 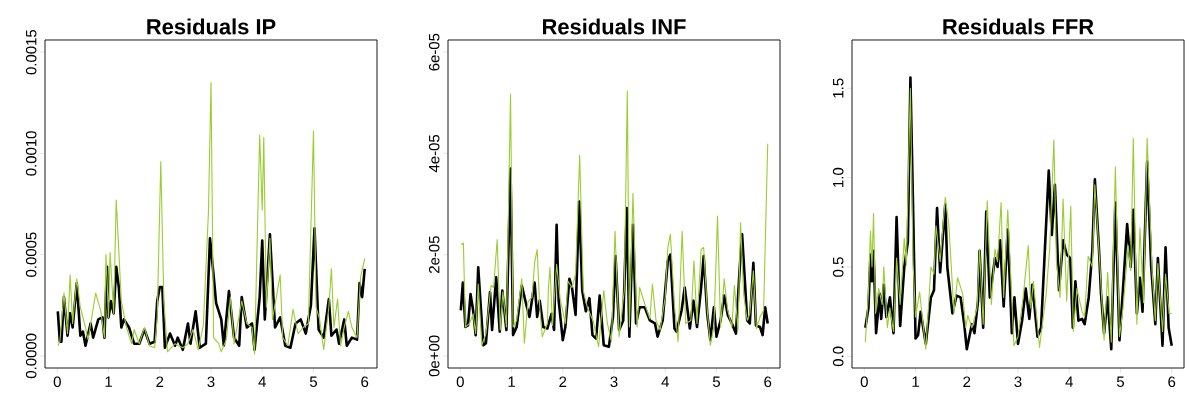 I want to click on chart-title: Residuals FFR, so click(x=1018, y=26).